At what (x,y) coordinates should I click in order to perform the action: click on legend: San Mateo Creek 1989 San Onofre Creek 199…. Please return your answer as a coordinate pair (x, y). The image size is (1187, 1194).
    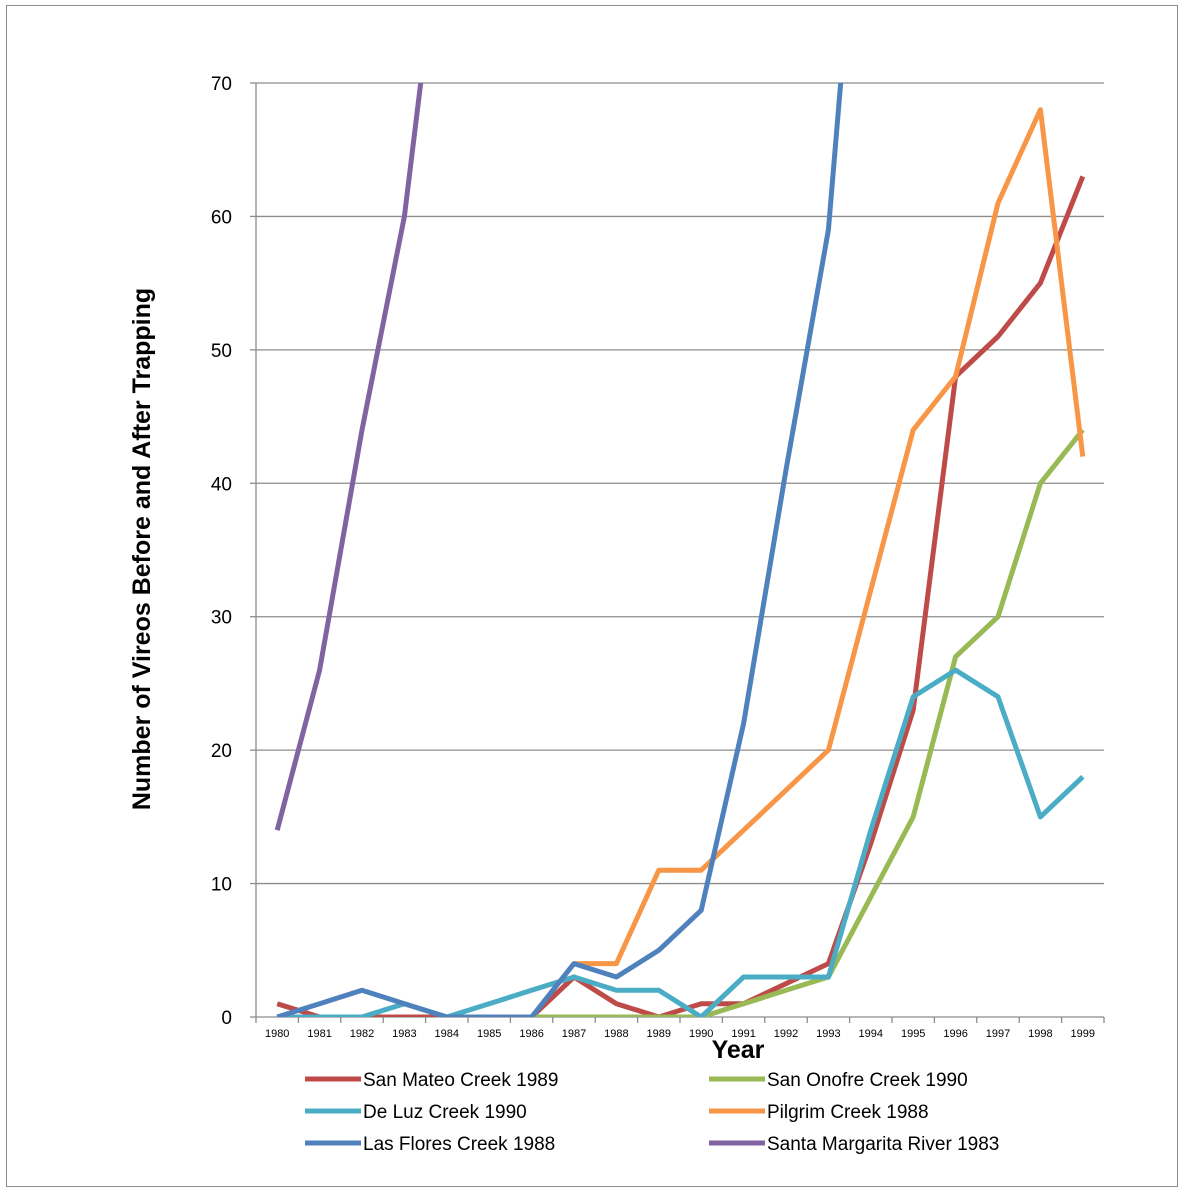
    Looking at the image, I should click on (652, 1112).